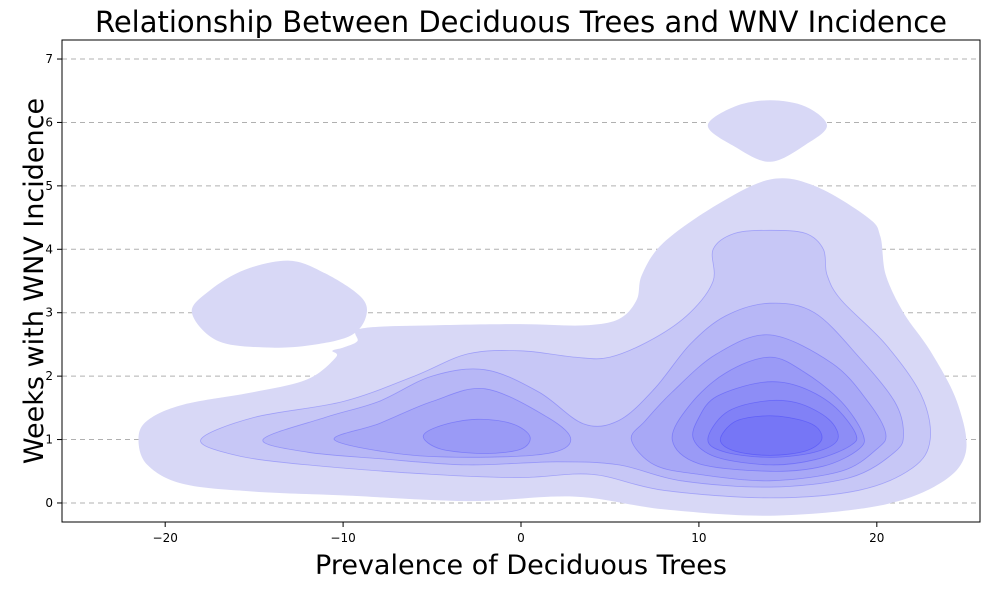 The image size is (989, 589). I want to click on x-axis: −20 −10 0 10 20, so click(518, 533).